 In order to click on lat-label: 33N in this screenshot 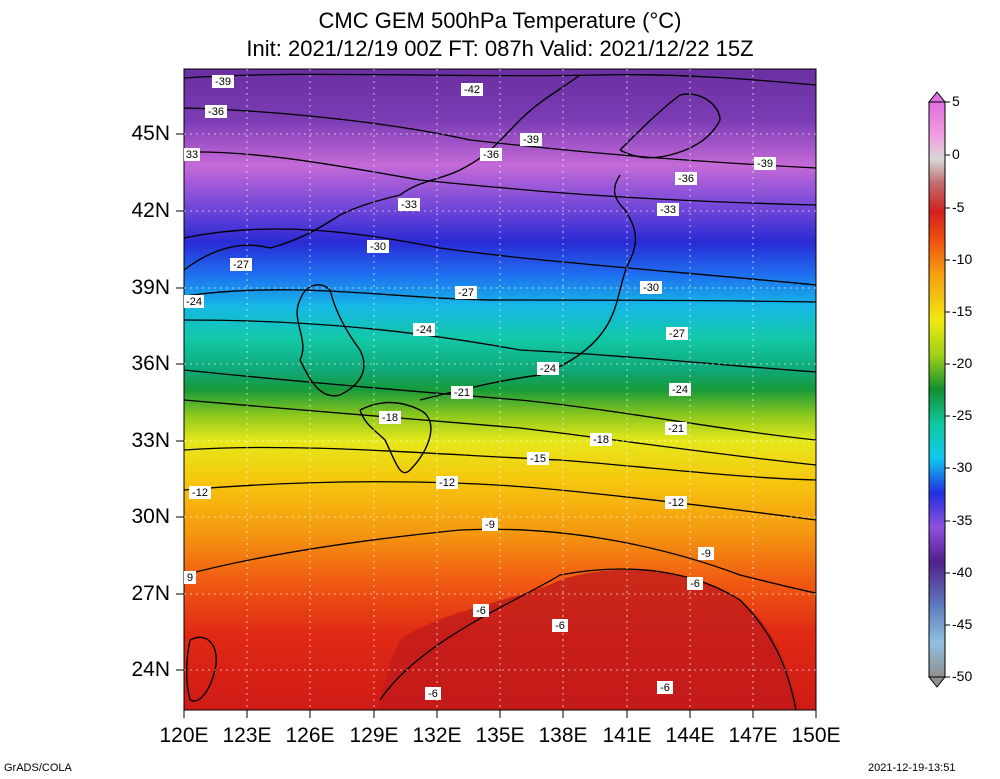, I will do `click(150, 440)`.